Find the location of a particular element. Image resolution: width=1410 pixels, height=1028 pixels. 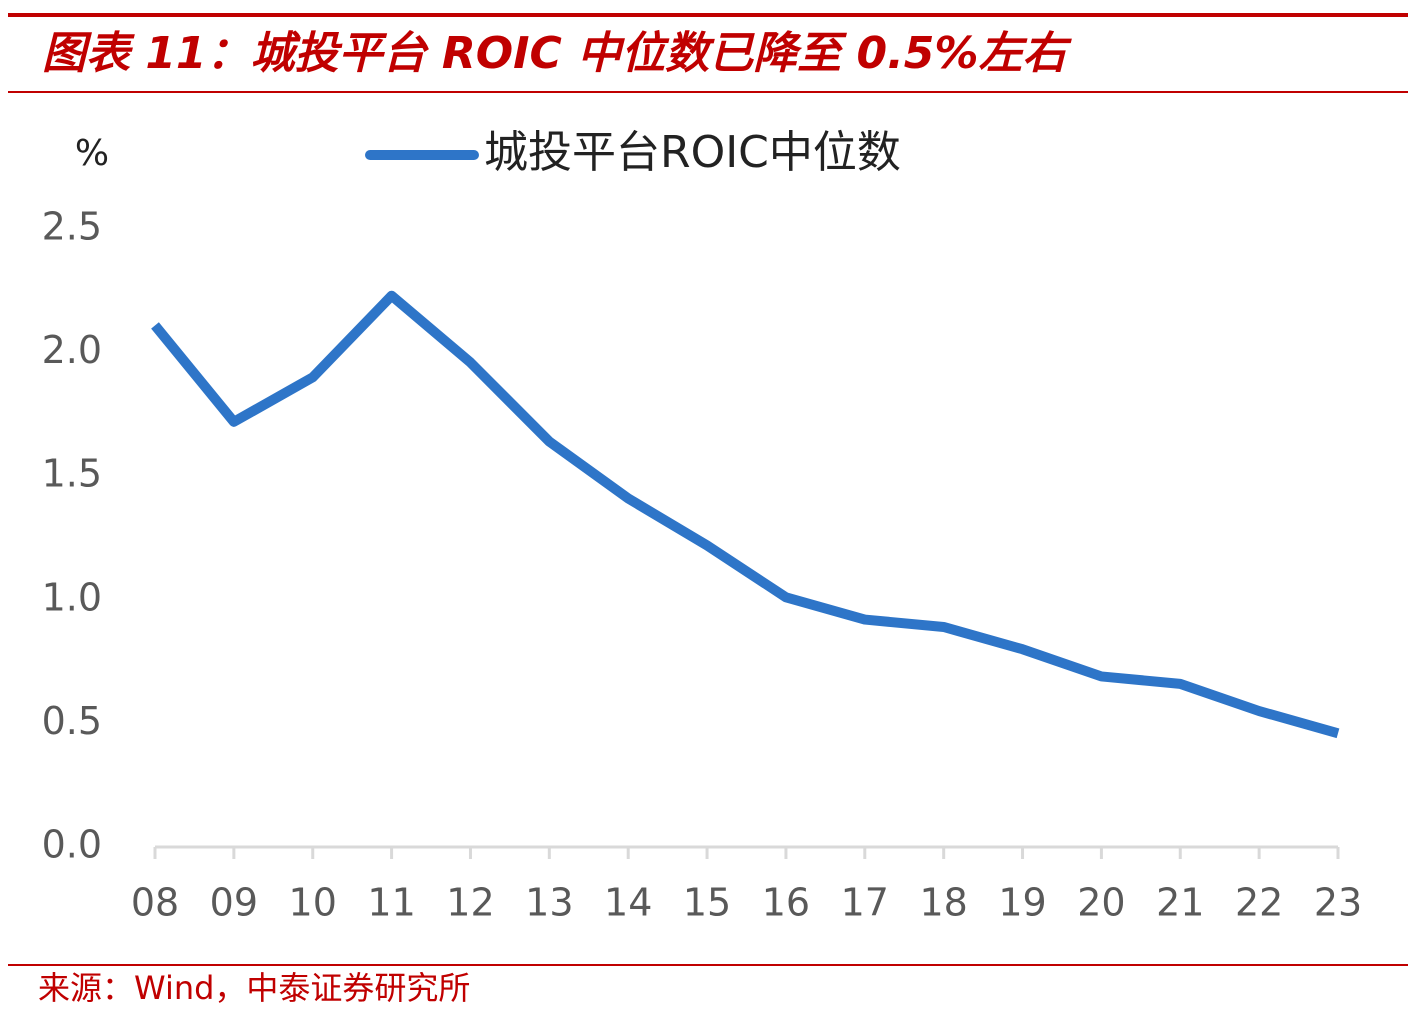

x-tick-label: 17 is located at coordinates (865, 903).